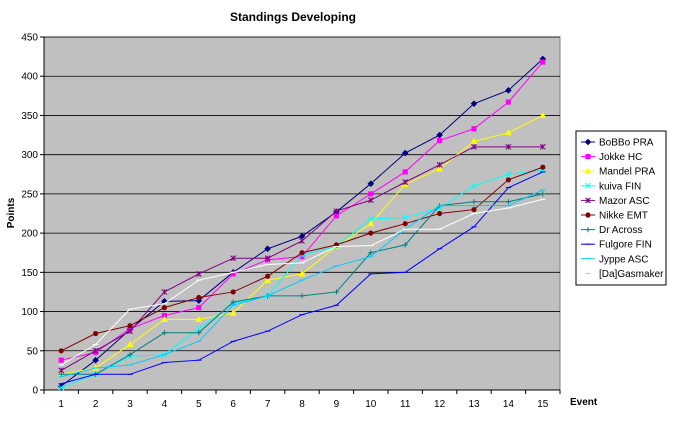  What do you see at coordinates (625, 245) in the screenshot?
I see `legend-label: Fulgore FIN` at bounding box center [625, 245].